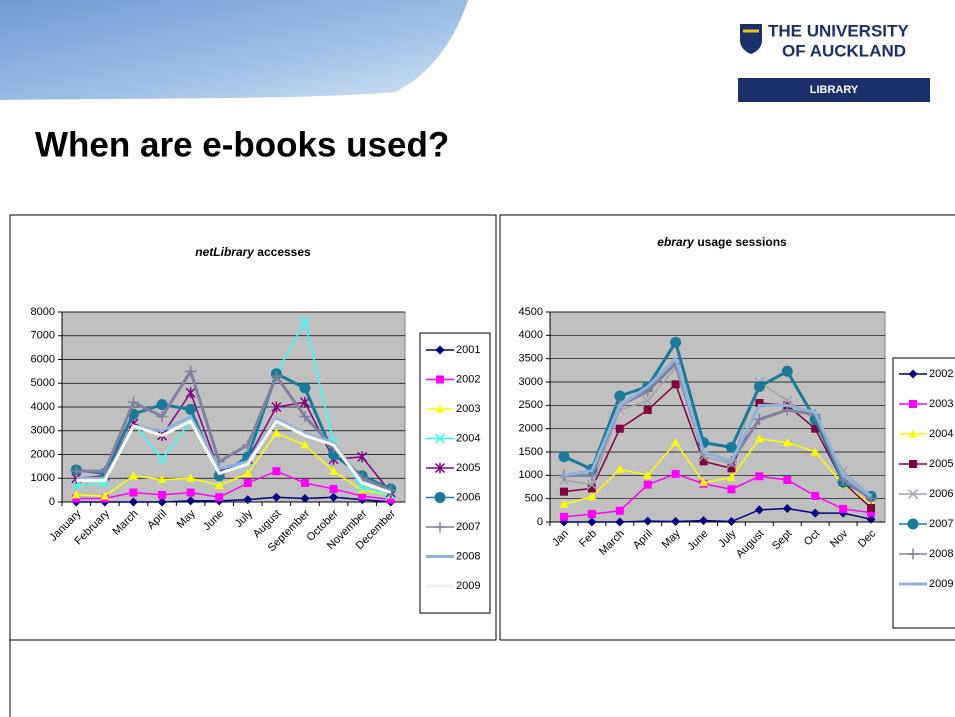  What do you see at coordinates (722, 242) in the screenshot?
I see `chart-title: ebrary usage sessions` at bounding box center [722, 242].